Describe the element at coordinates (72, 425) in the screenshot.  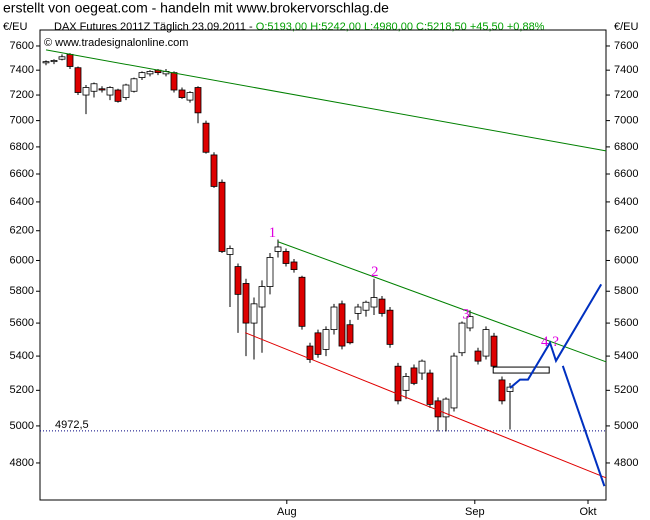
I see `level-label: 4972,5` at that location.